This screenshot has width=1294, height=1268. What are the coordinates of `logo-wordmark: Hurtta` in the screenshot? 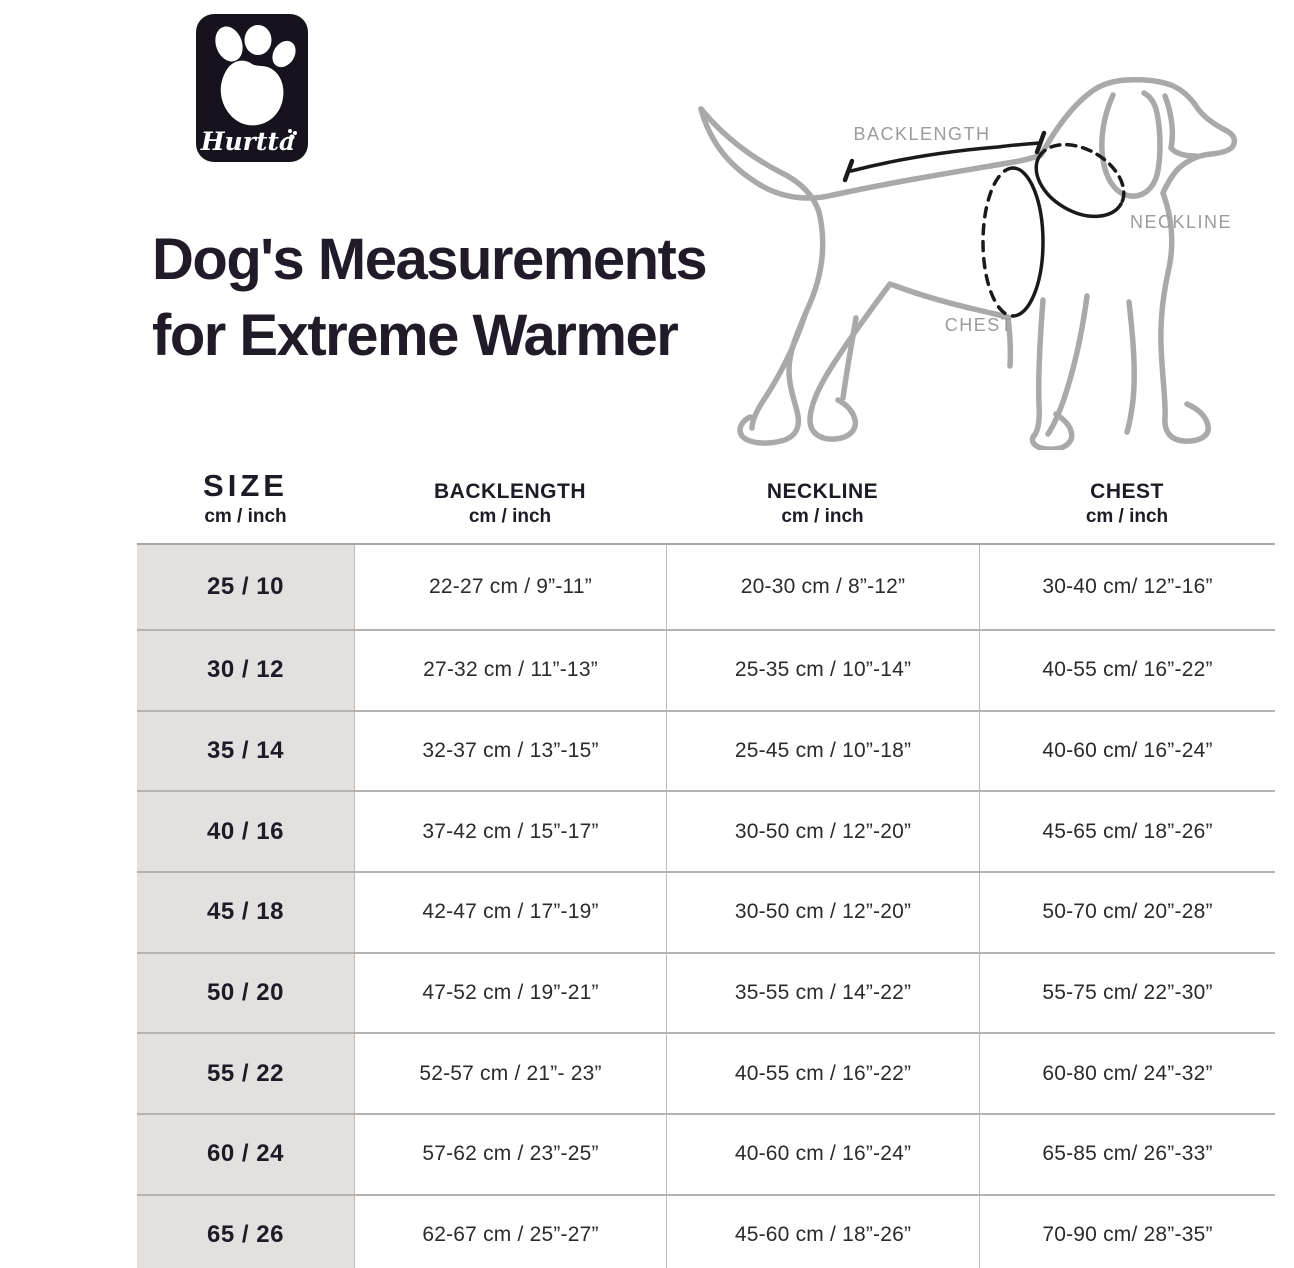 It's located at (247, 141).